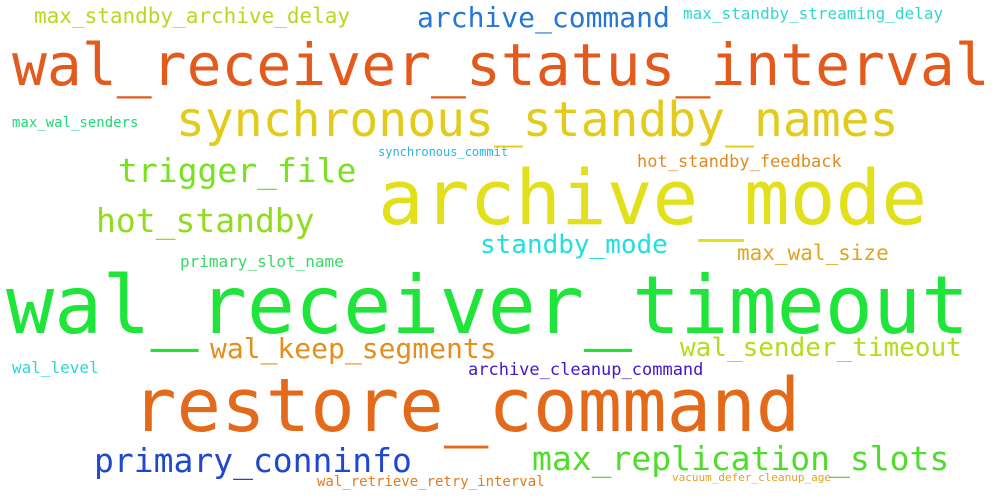 Image resolution: width=1000 pixels, height=500 pixels. What do you see at coordinates (205, 220) in the screenshot?
I see `word-hot-standby: hot_standby` at bounding box center [205, 220].